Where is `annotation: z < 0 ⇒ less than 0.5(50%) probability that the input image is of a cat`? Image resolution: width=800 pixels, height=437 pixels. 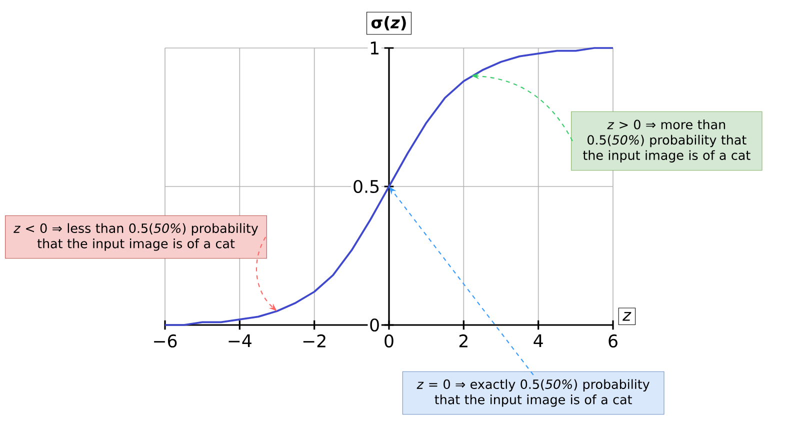
annotation: z < 0 ⇒ less than 0.5(50%) probability that the input image is of a cat is located at coordinates (136, 237).